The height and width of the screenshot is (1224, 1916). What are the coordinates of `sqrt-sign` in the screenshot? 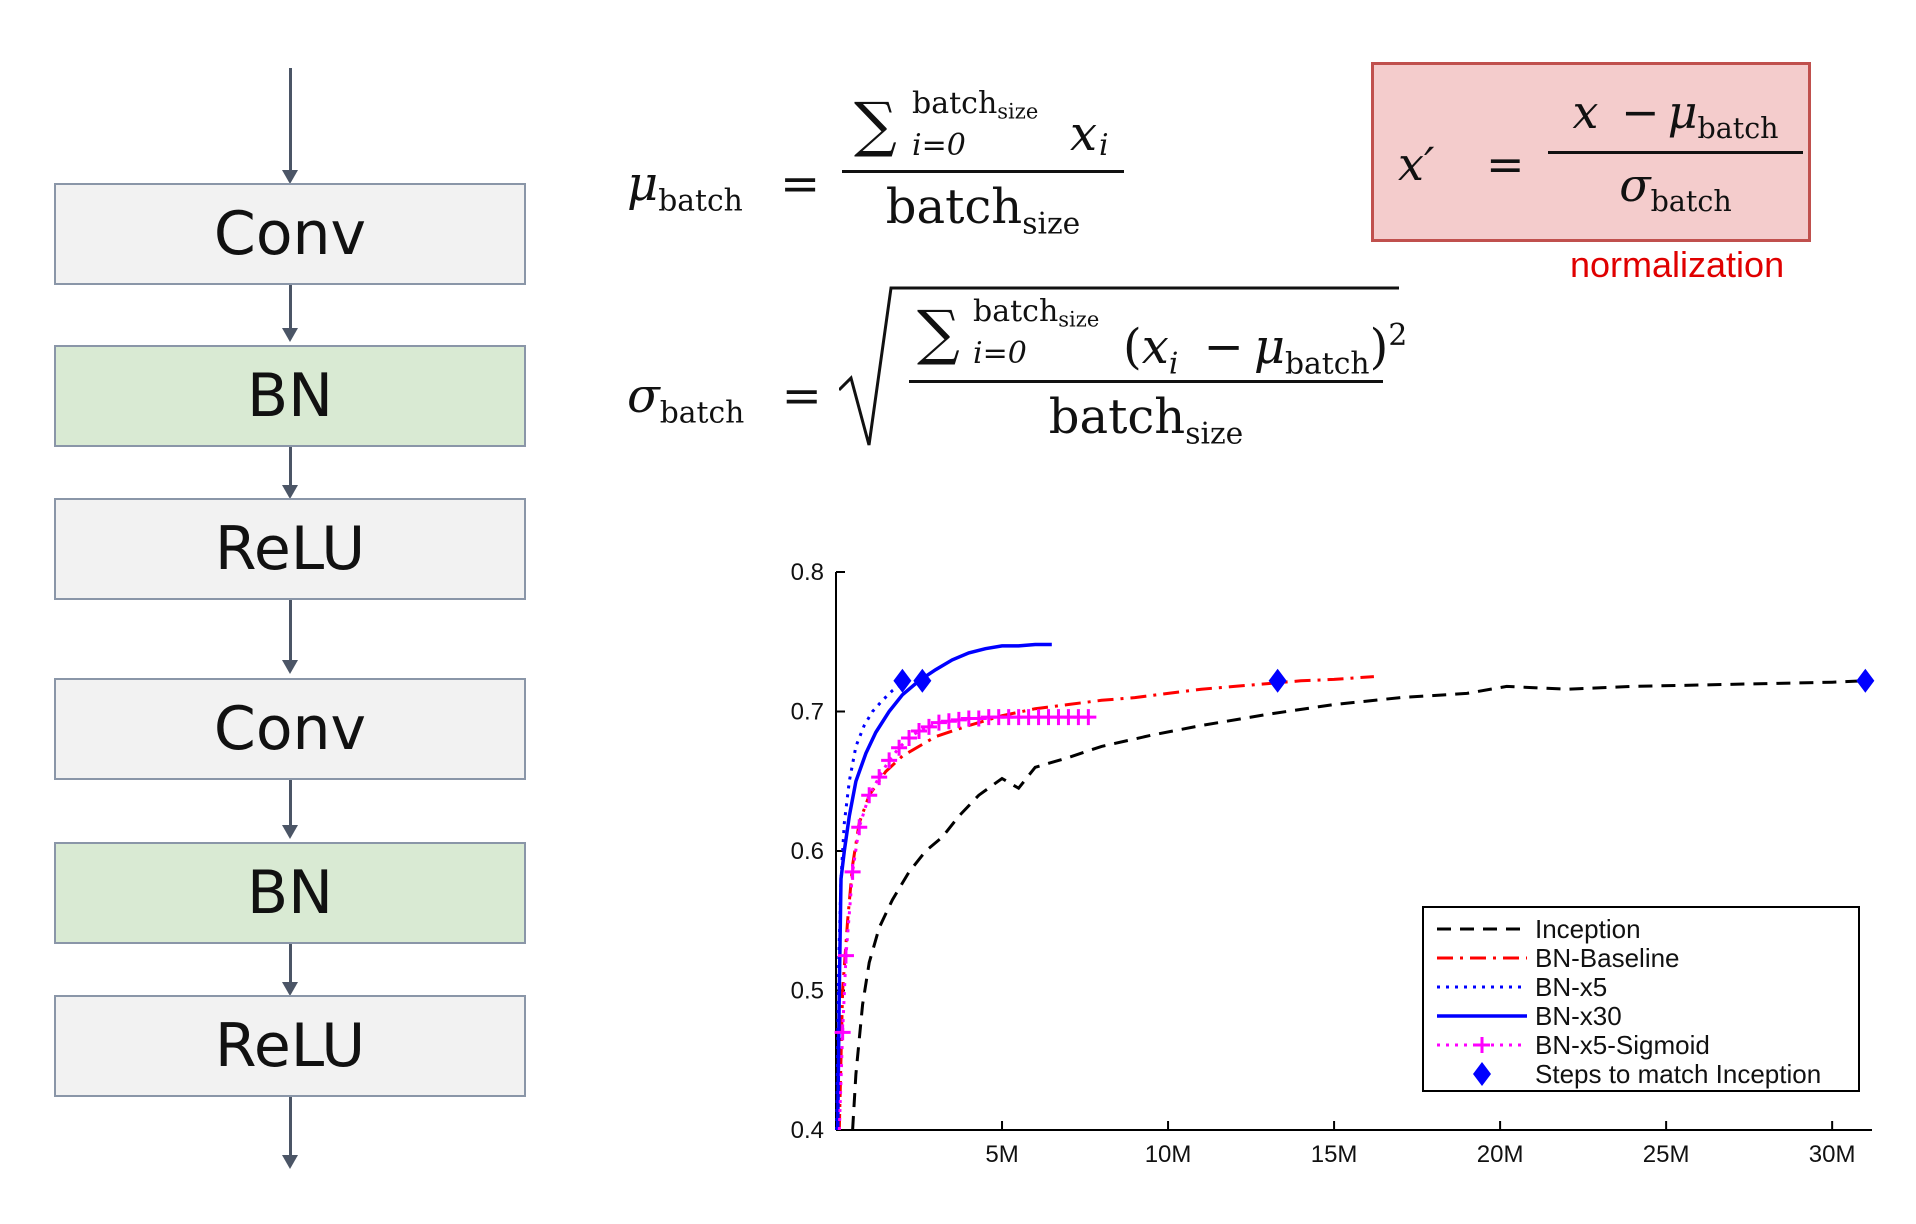 It's located at (1119, 366).